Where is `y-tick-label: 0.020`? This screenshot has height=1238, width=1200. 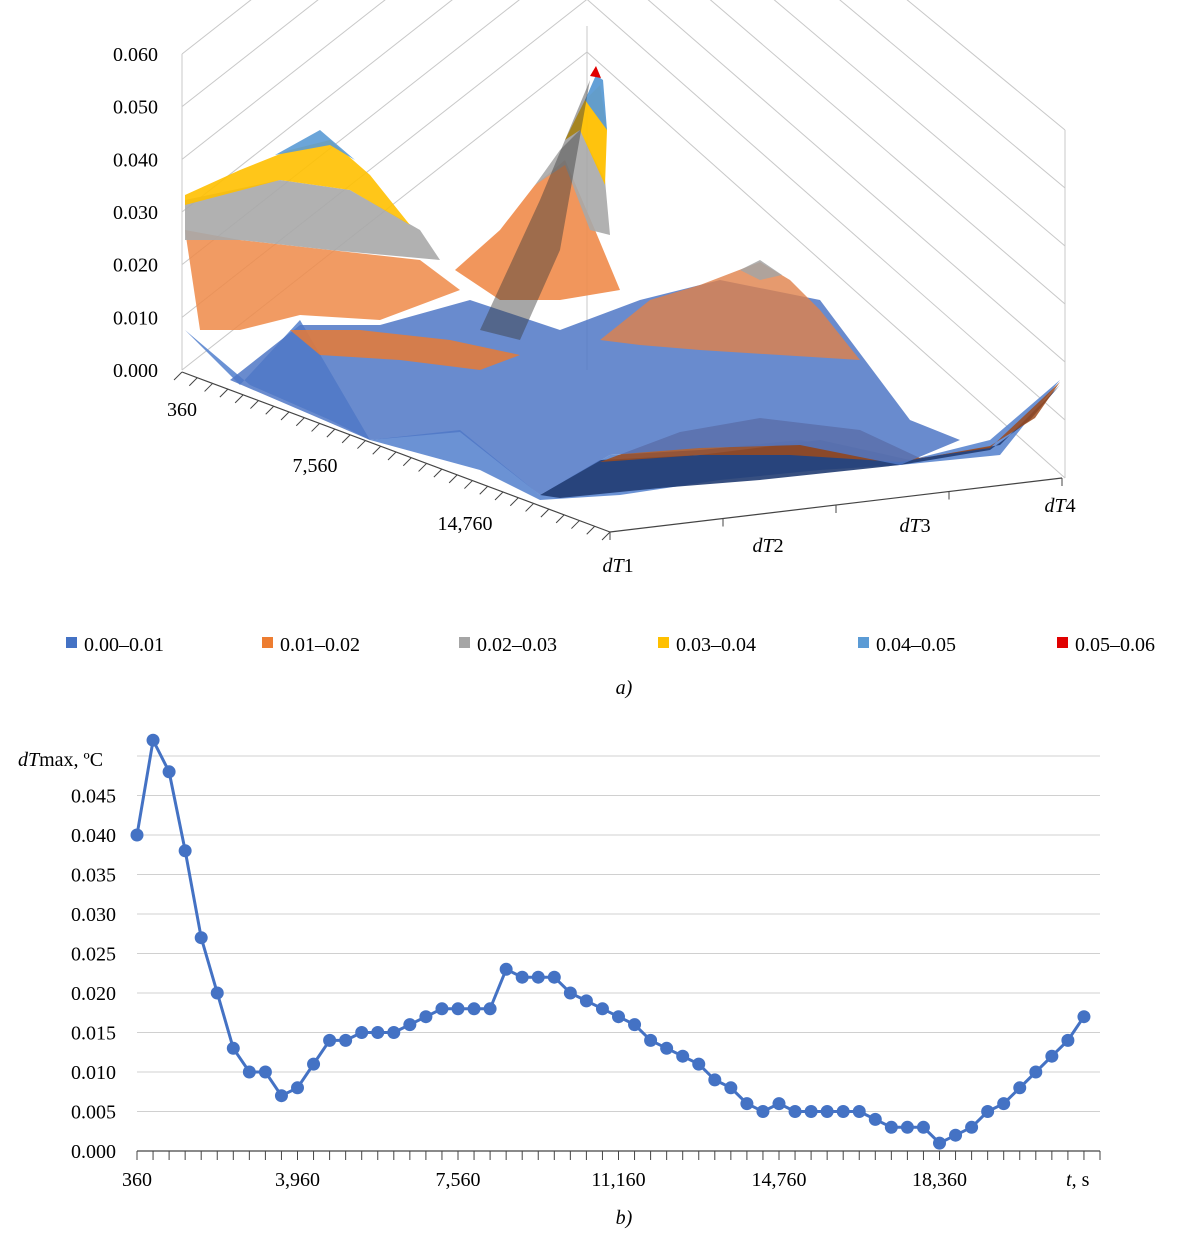
y-tick-label: 0.020 is located at coordinates (93, 994).